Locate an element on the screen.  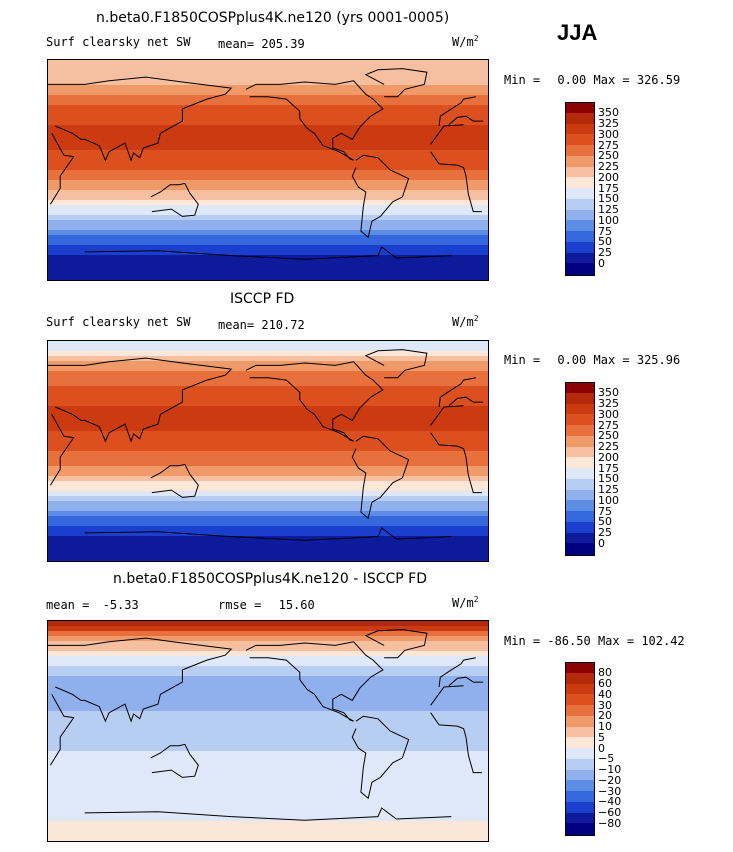
colorbar-tick-label: 0 is located at coordinates (601, 543).